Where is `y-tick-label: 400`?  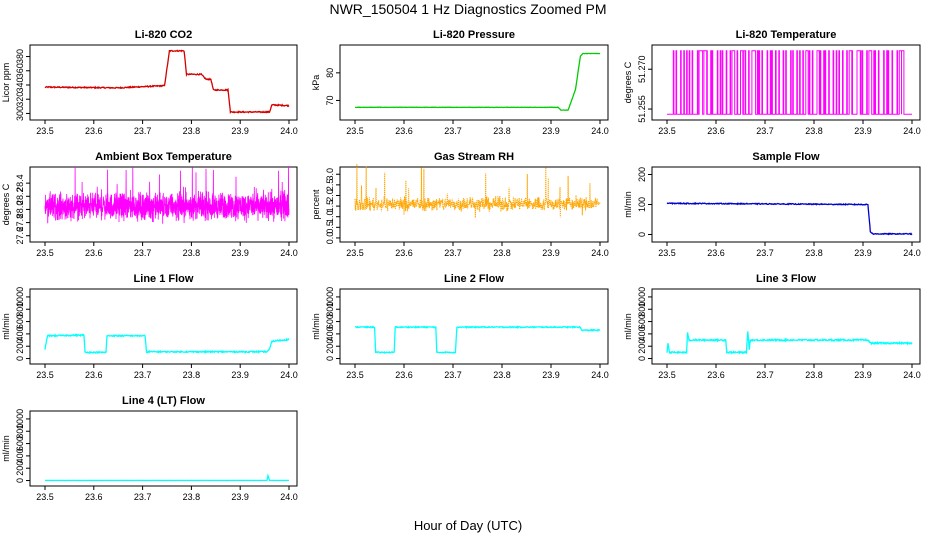
y-tick-label: 400 is located at coordinates (330, 333).